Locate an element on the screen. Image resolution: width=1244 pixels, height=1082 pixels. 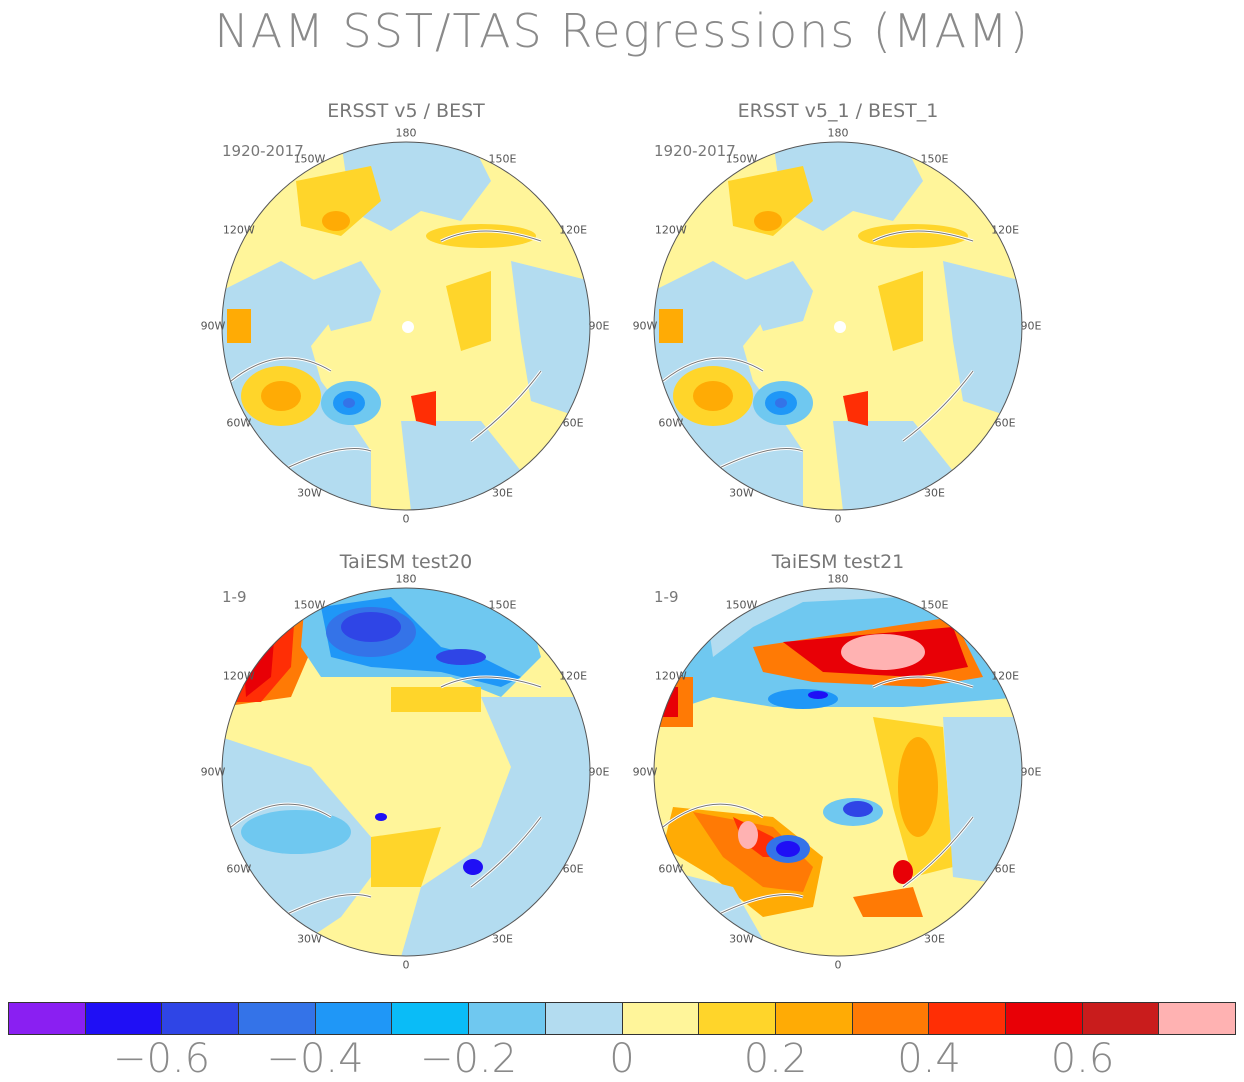
panel-title-3: TaiESM test20 is located at coordinates (406, 562).